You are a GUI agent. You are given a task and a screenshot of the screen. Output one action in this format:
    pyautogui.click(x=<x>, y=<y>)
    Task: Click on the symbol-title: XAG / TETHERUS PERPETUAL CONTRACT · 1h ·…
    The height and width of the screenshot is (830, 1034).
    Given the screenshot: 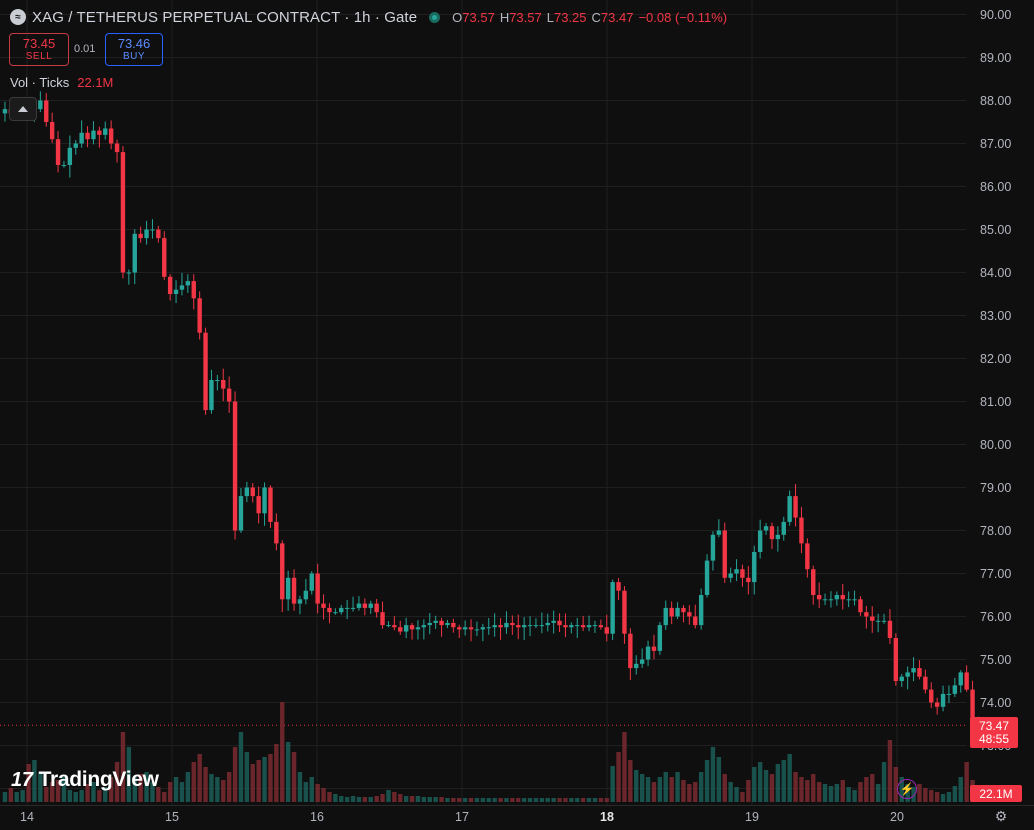 What is the action you would take?
    pyautogui.click(x=225, y=17)
    